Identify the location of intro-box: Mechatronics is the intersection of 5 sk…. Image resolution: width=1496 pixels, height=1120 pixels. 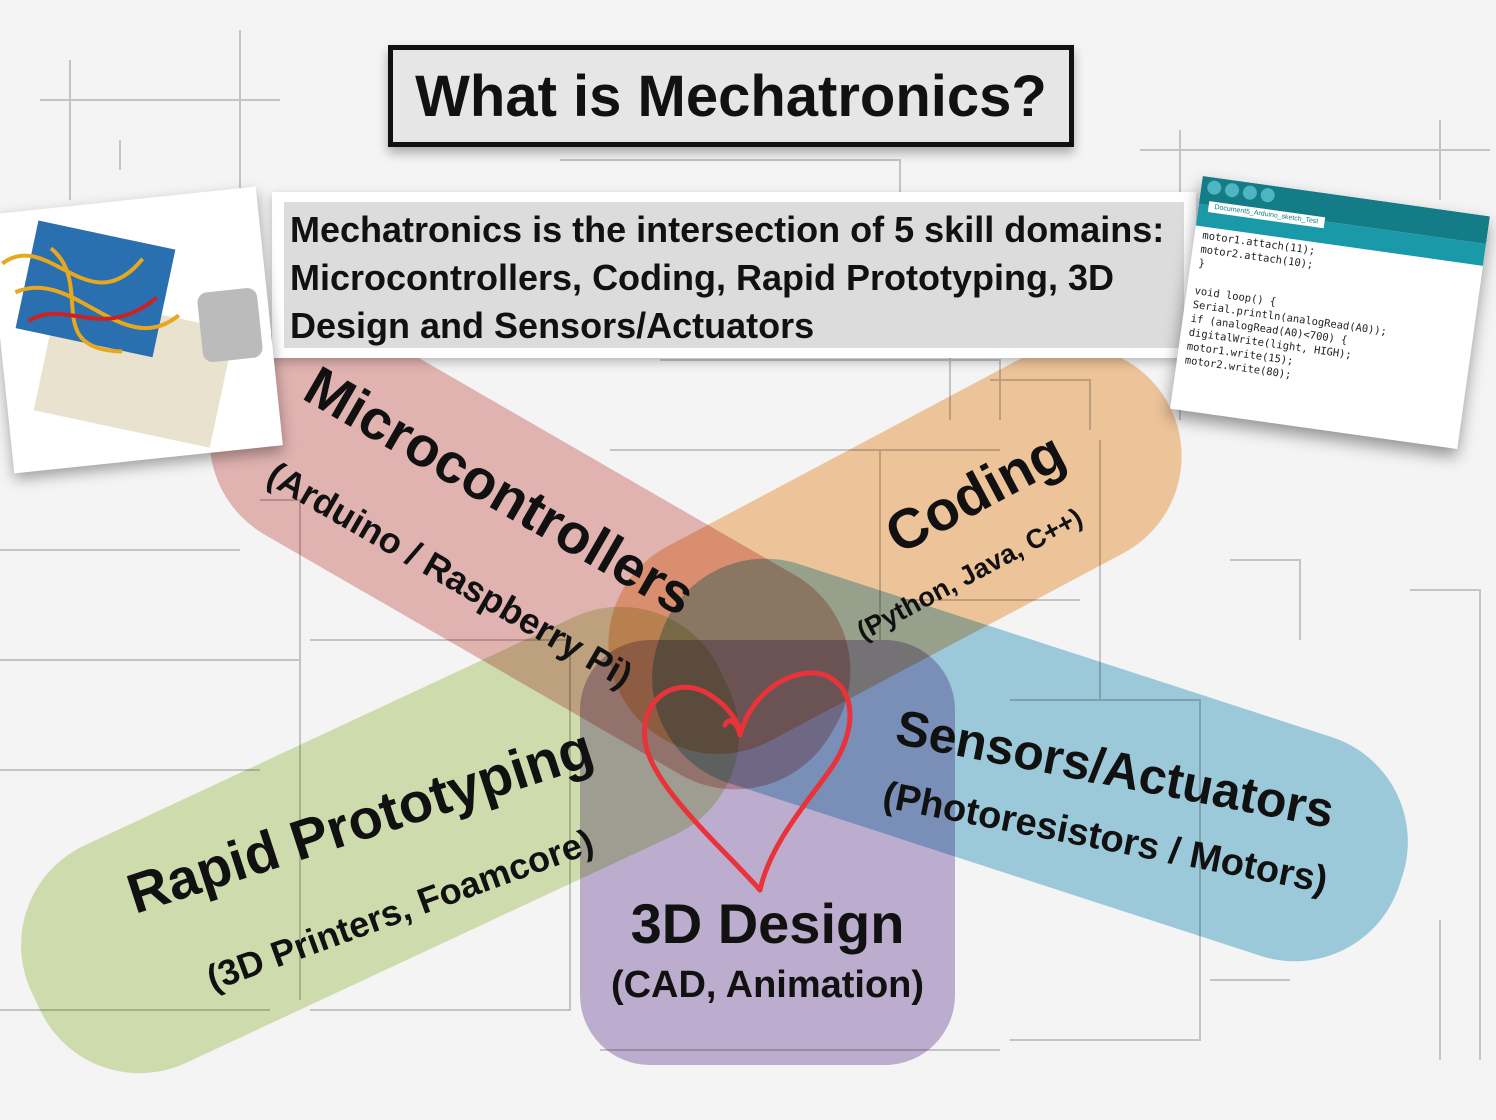
(734, 275).